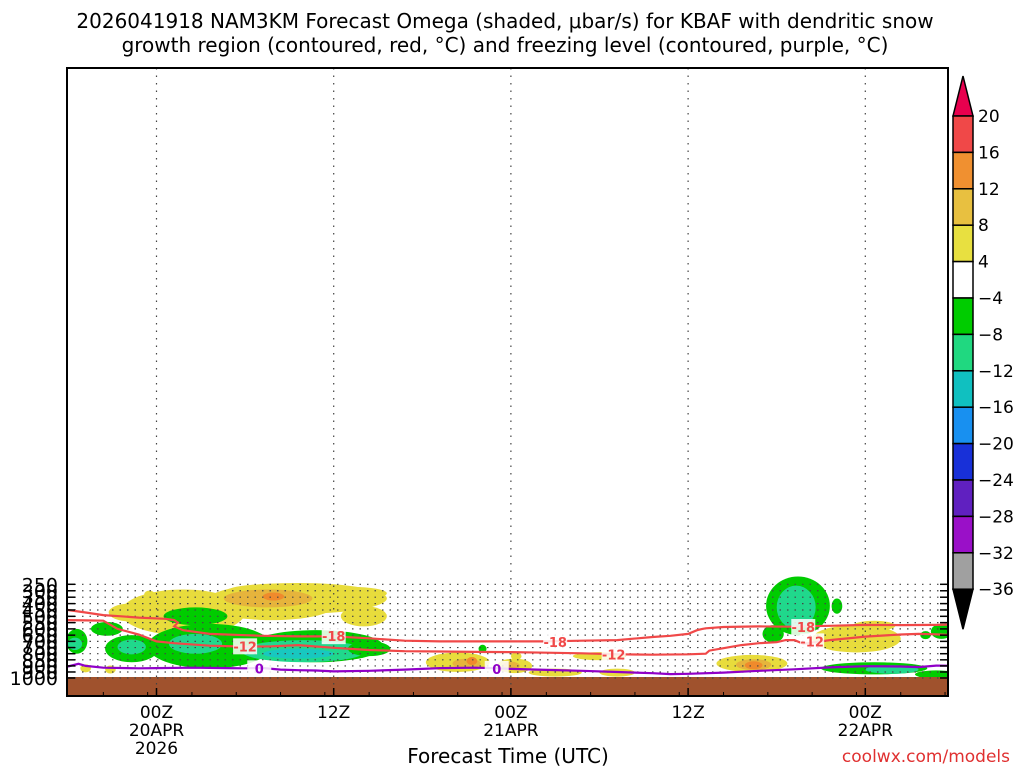 This screenshot has height=772, width=1024. I want to click on colorbar-label-10: −24, so click(996, 481).